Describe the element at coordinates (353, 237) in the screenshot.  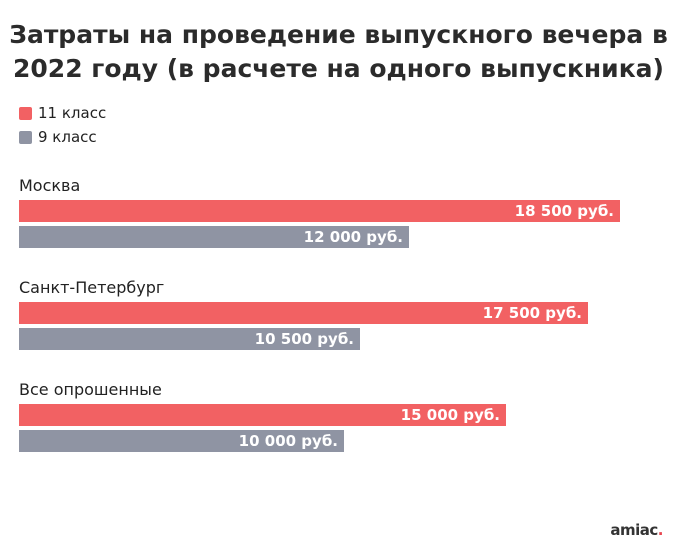
I see `bar-value-label: 12 000 руб.` at that location.